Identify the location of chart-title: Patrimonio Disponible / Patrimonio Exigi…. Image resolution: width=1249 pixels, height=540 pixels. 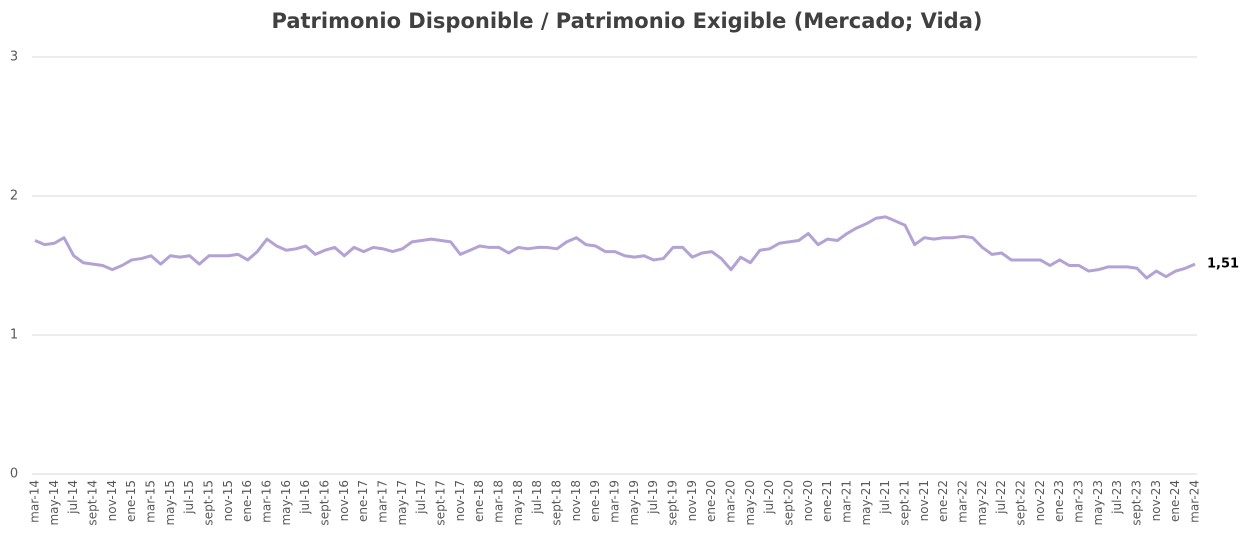
(627, 21).